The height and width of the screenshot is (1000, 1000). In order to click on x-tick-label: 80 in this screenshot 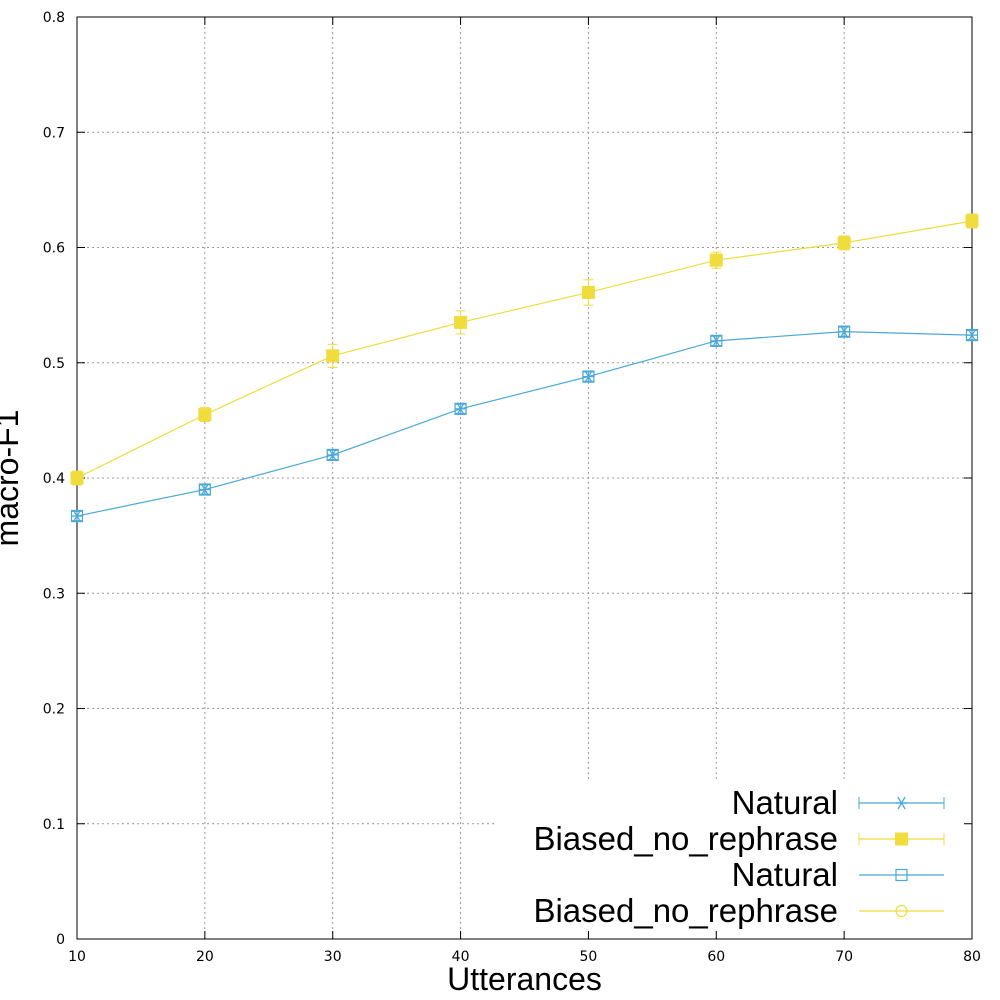, I will do `click(972, 957)`.